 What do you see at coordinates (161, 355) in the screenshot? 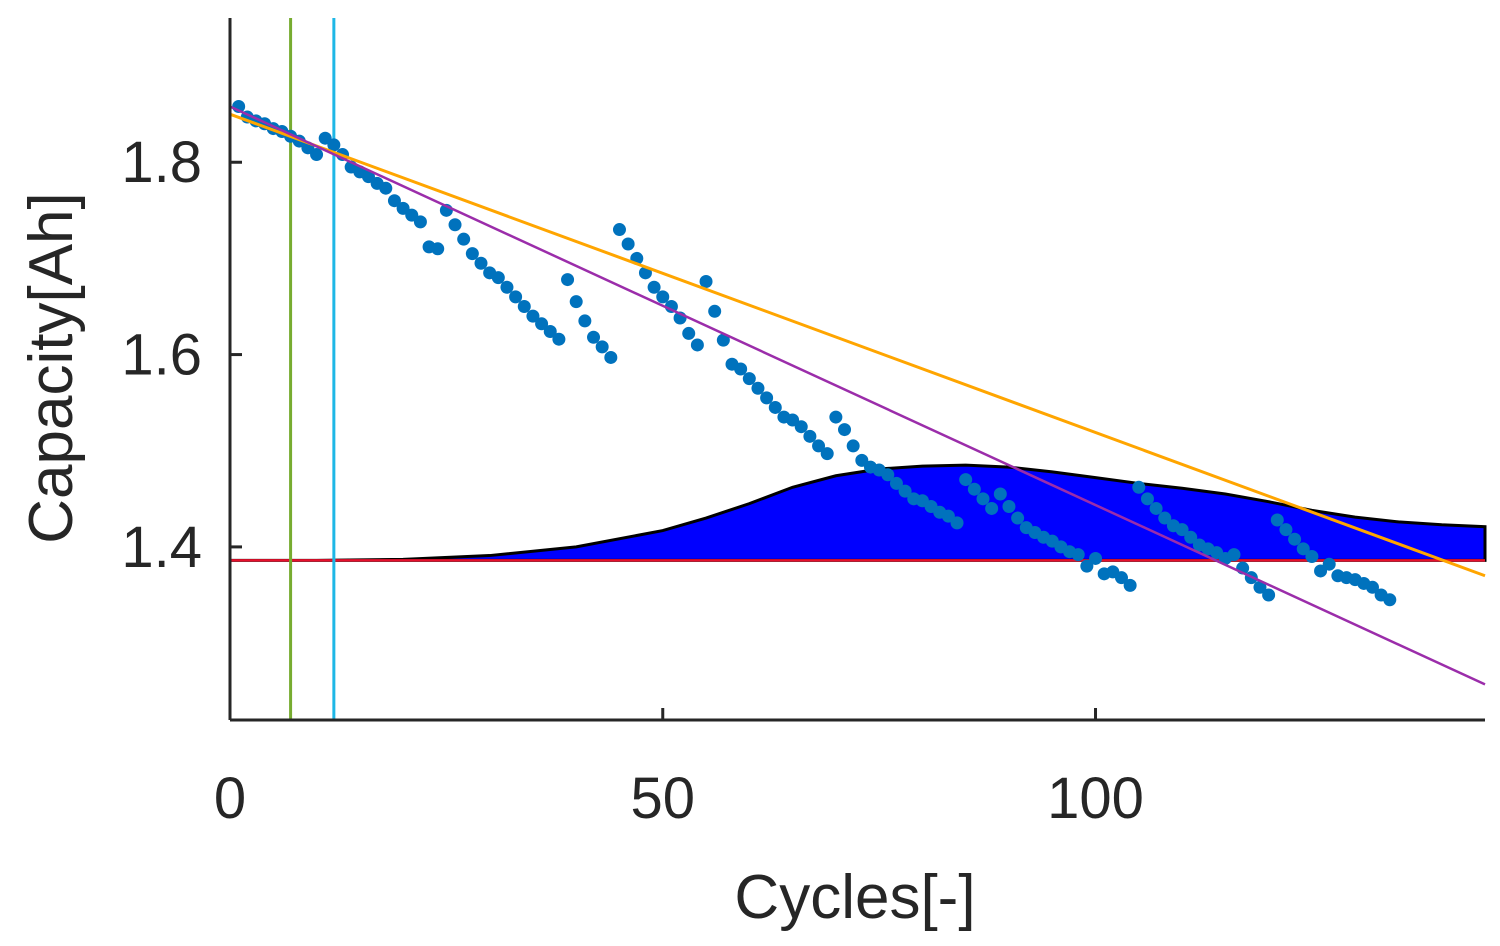
I see `y-tick-label: 1.6` at bounding box center [161, 355].